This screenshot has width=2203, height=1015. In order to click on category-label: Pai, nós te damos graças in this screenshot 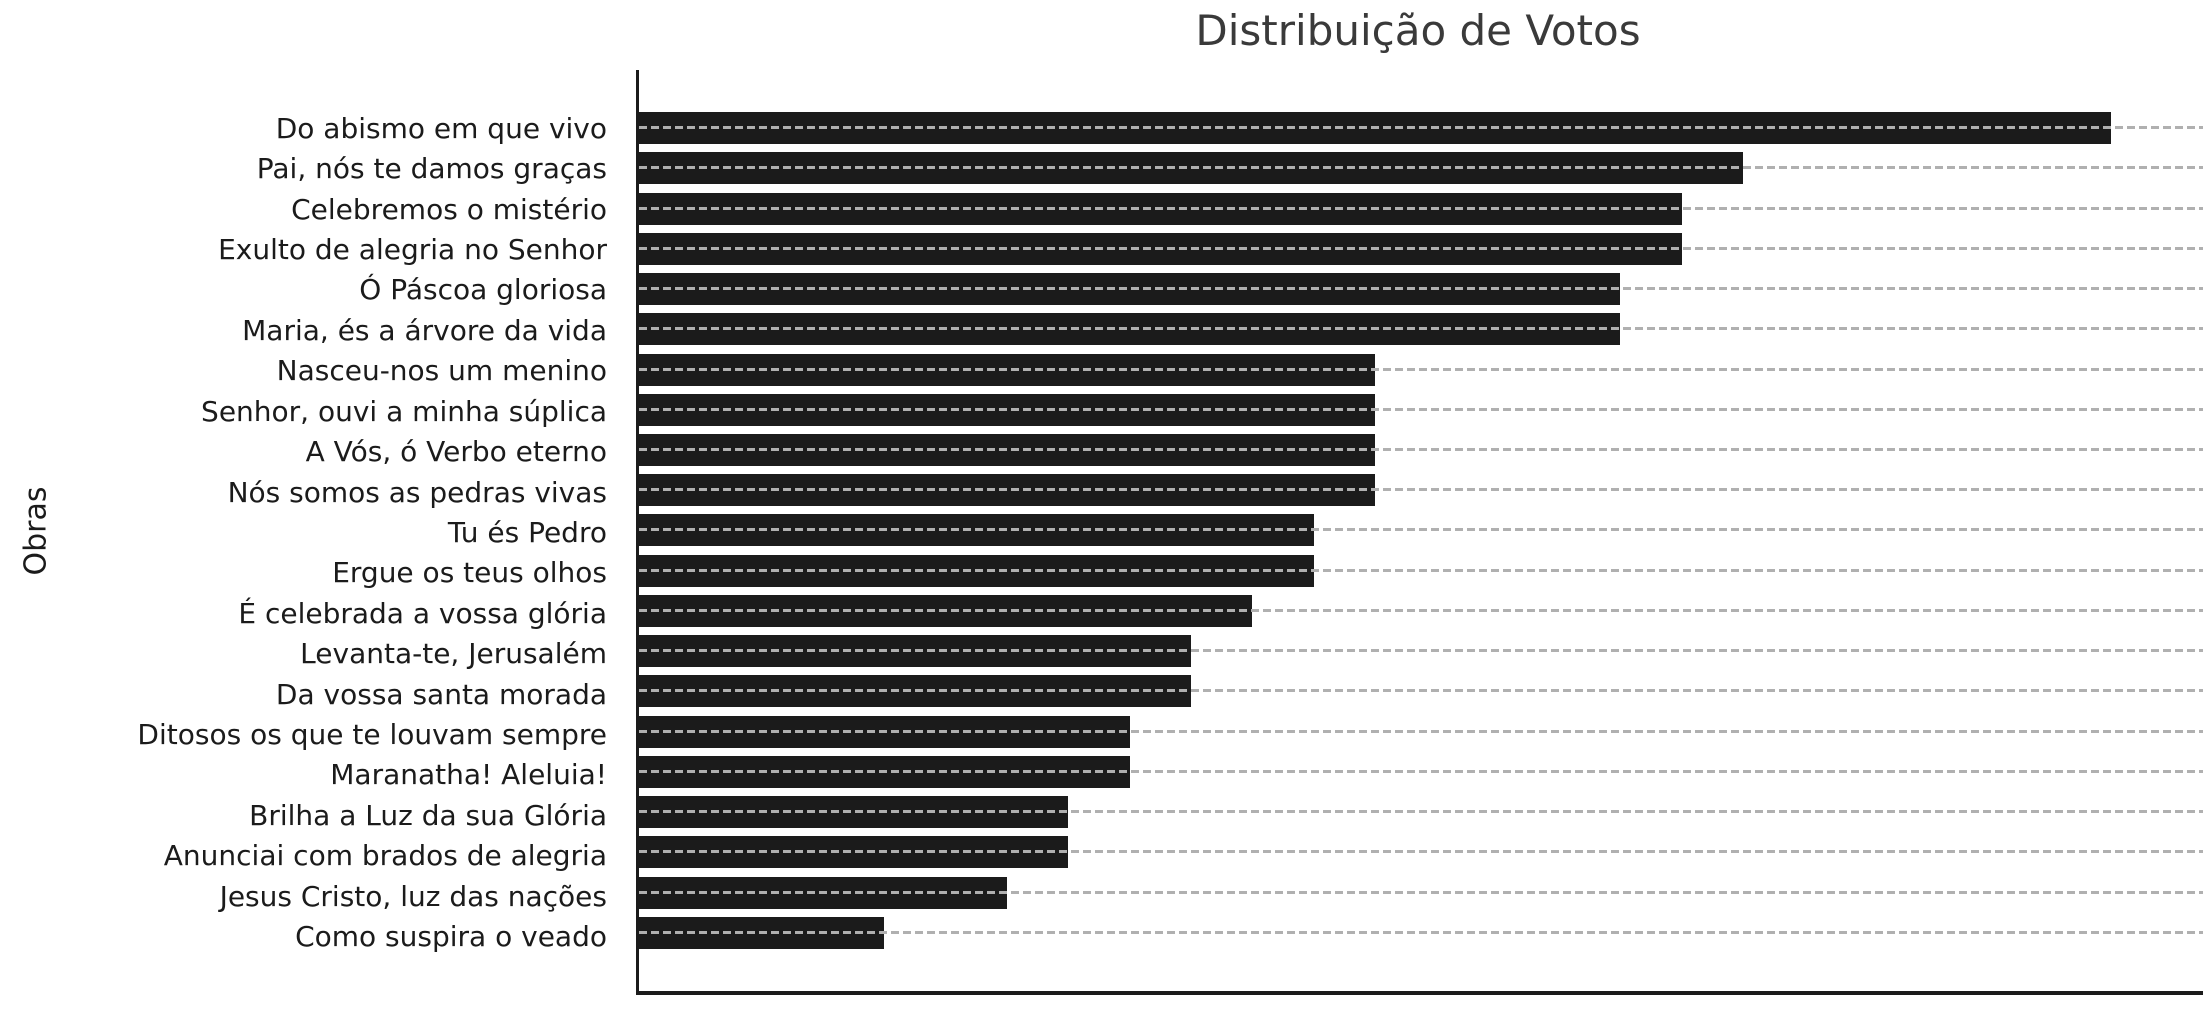, I will do `click(431, 169)`.